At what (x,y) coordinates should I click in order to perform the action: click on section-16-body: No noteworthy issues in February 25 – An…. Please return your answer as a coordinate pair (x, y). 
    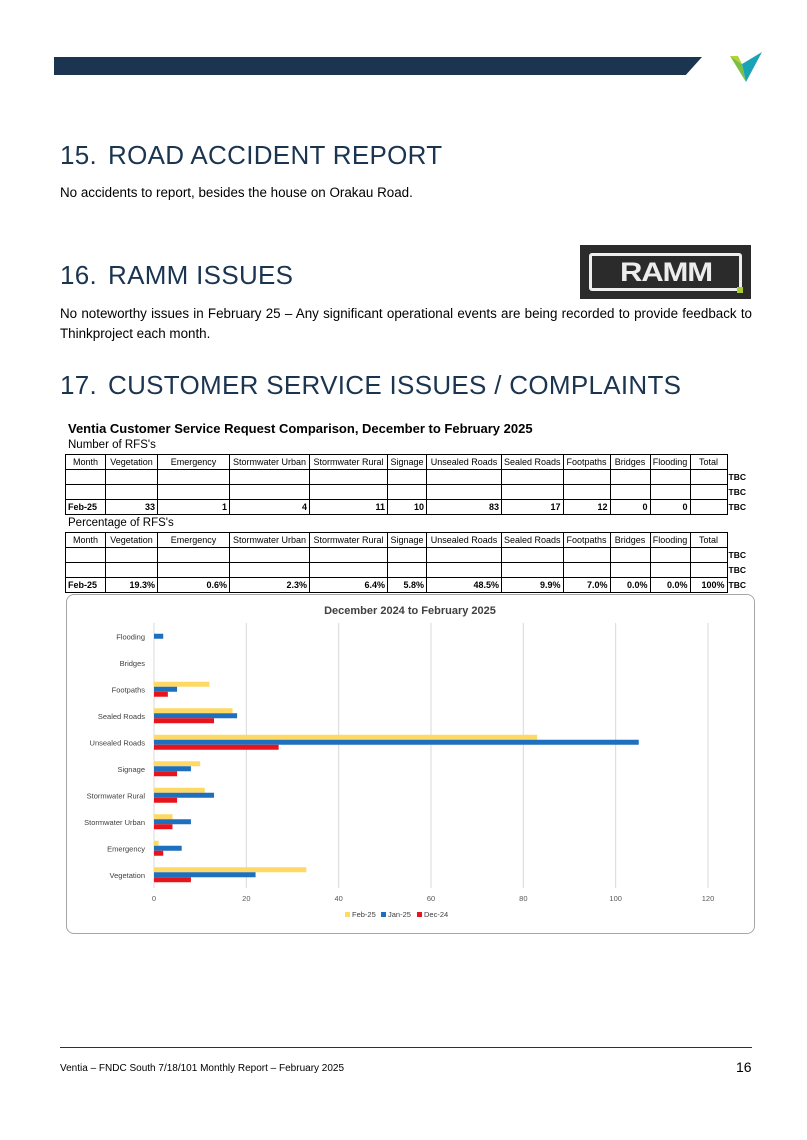
    Looking at the image, I should click on (406, 323).